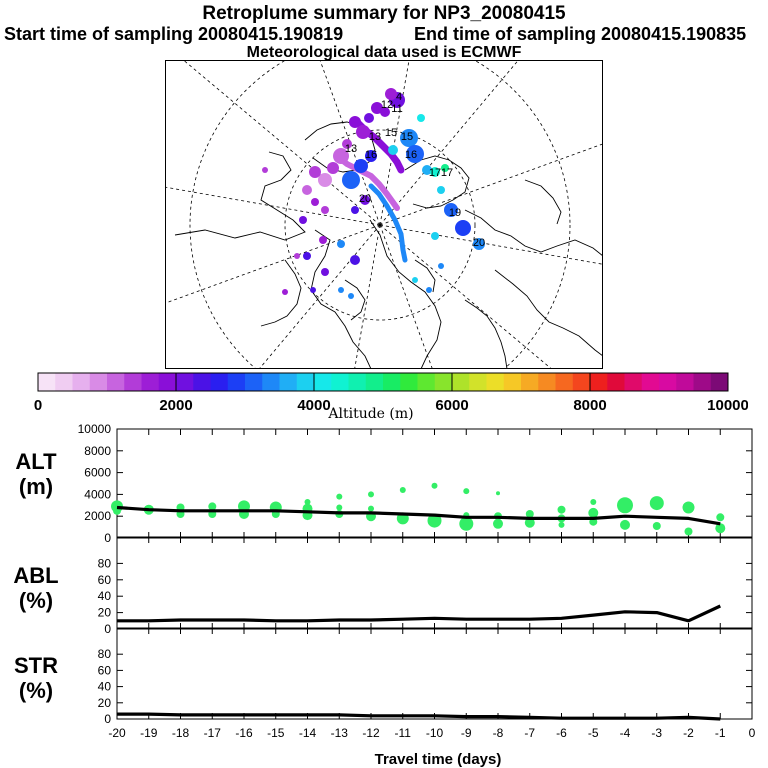 Image resolution: width=768 pixels, height=768 pixels. I want to click on latitude-circle, so click(380, 225).